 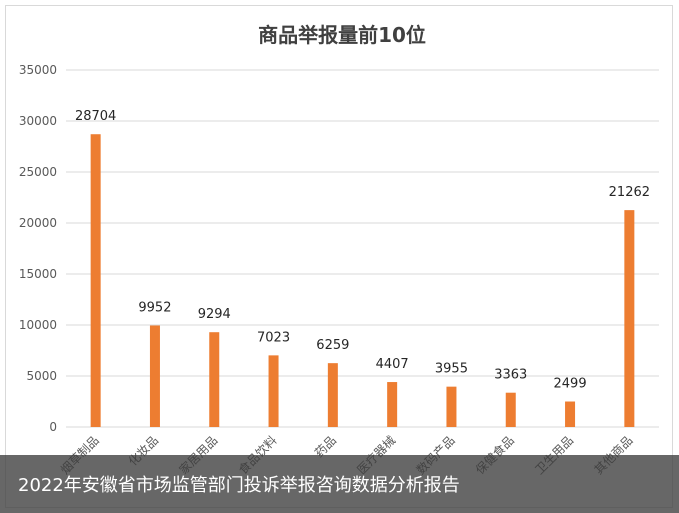 What do you see at coordinates (38, 274) in the screenshot?
I see `y-tick-label: 15000` at bounding box center [38, 274].